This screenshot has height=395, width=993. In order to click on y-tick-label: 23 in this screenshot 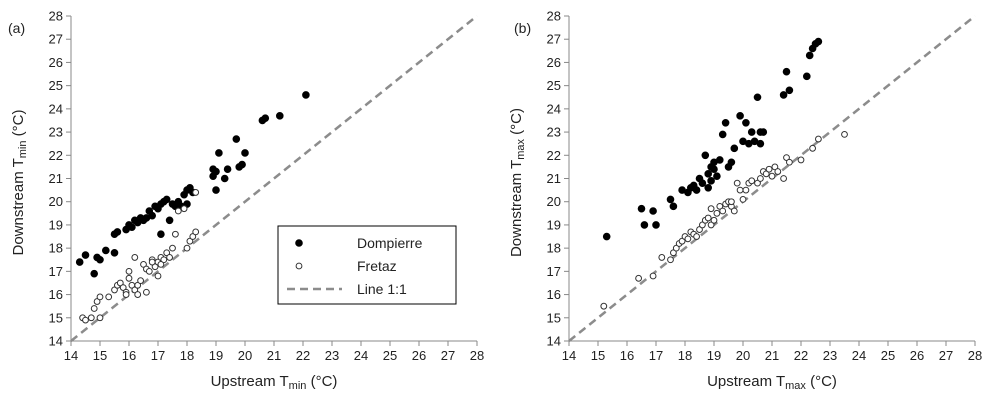, I will do `click(56, 132)`.